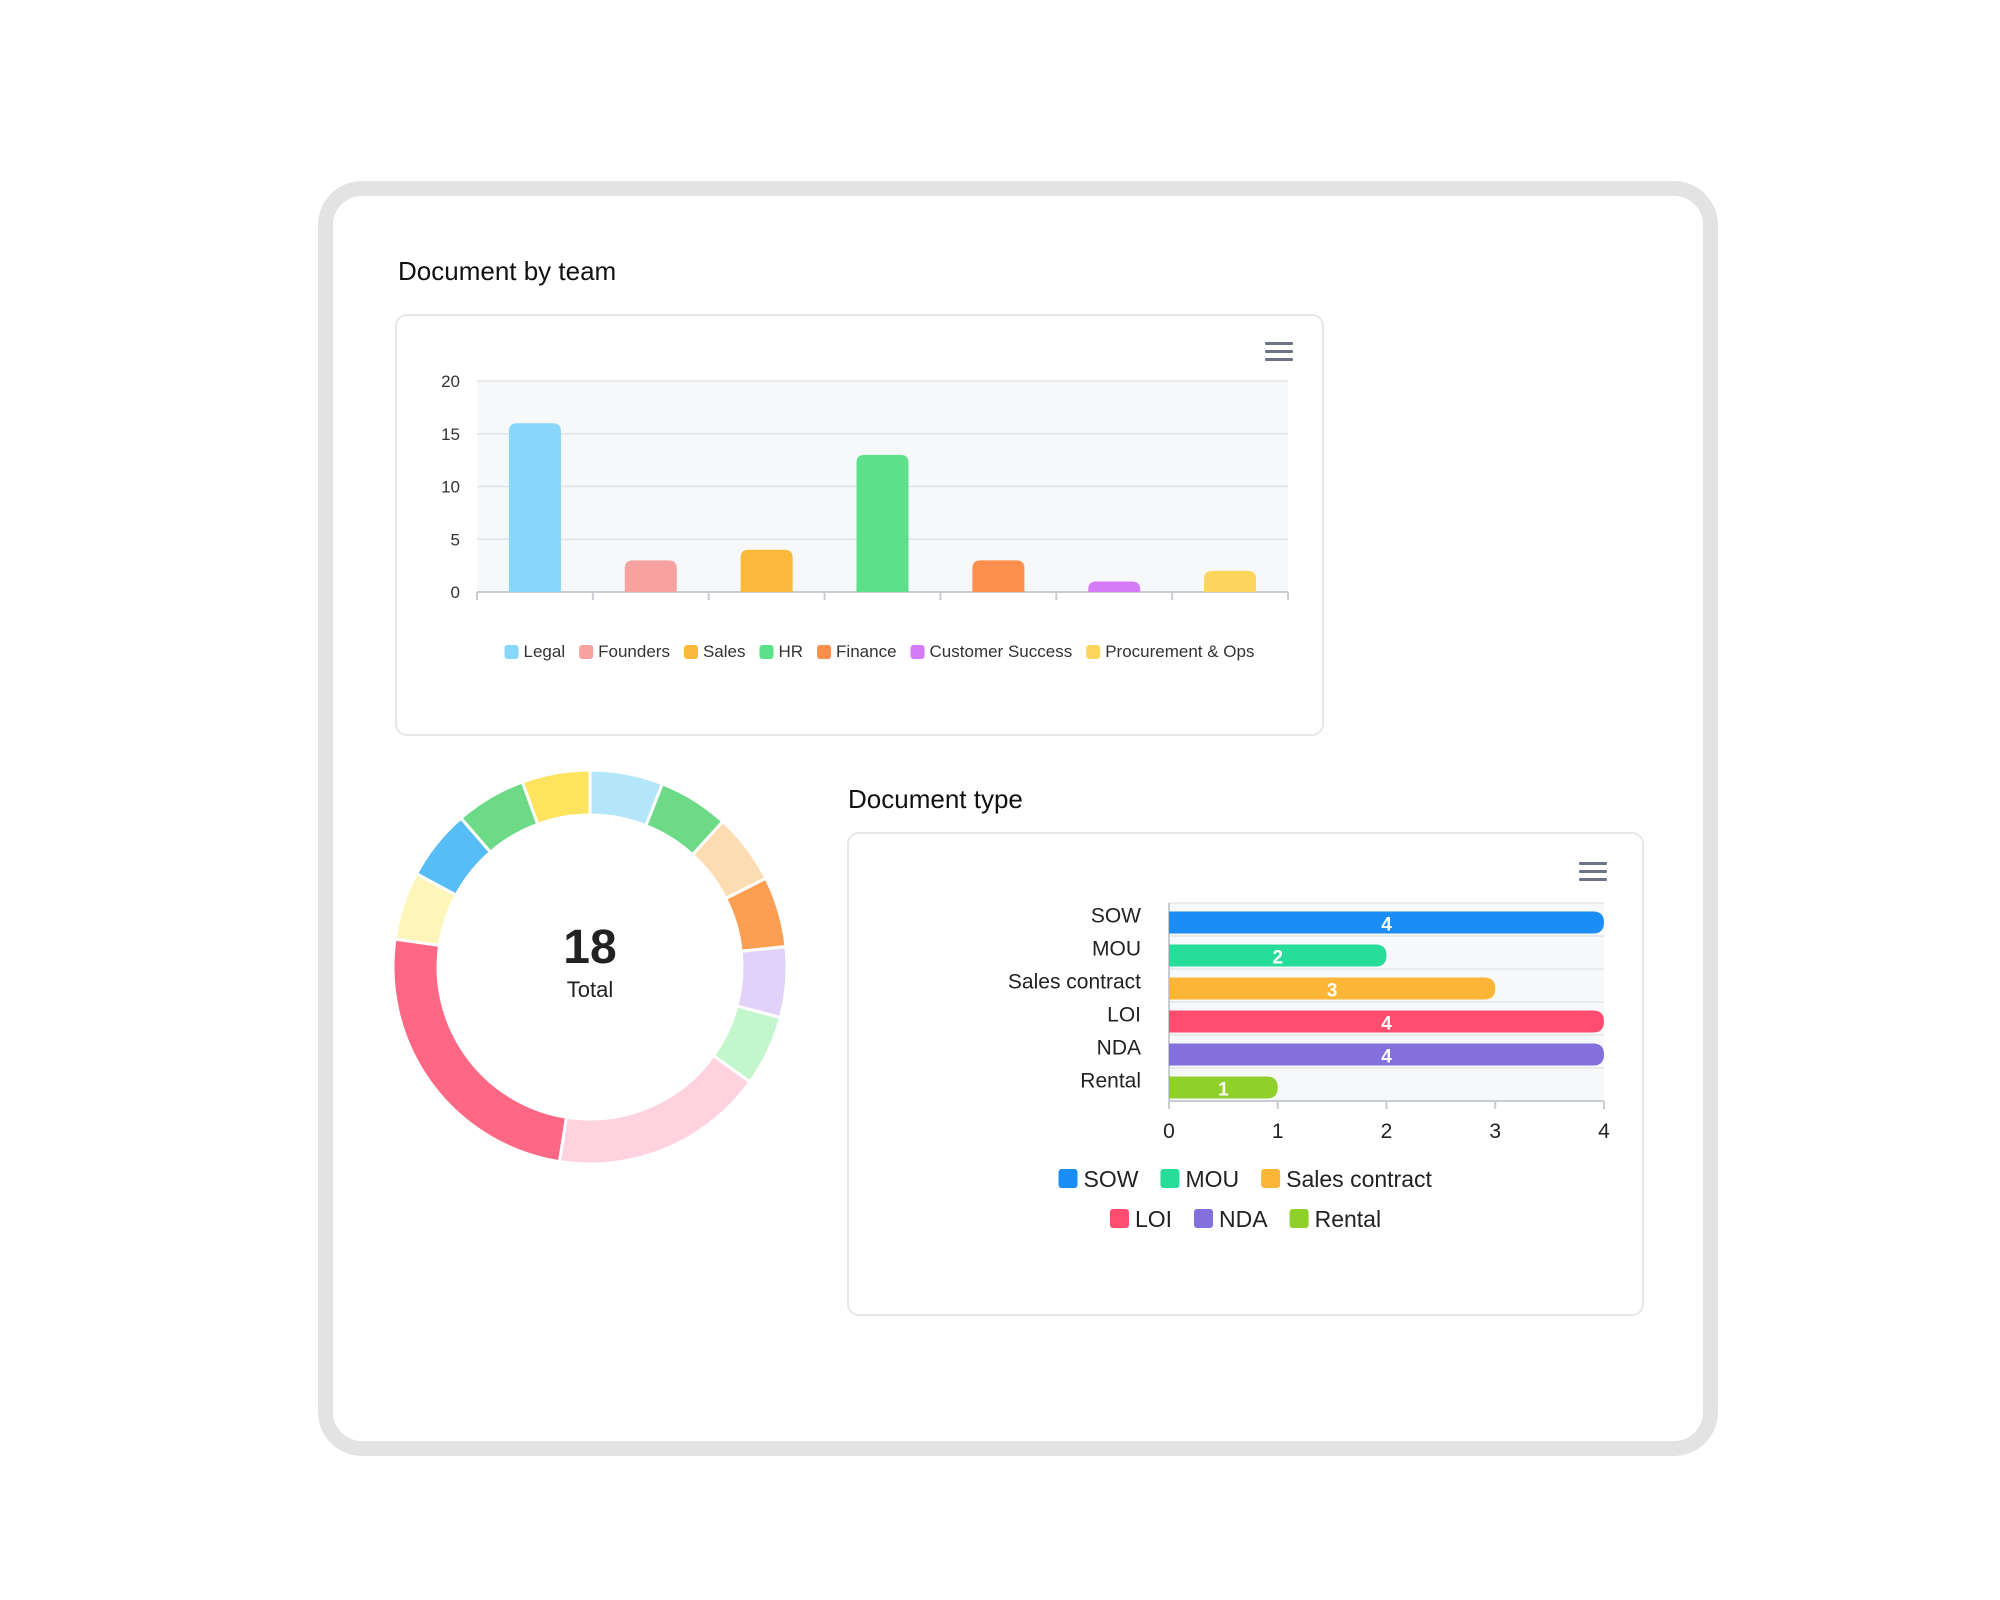 This screenshot has width=2000, height=1600. Describe the element at coordinates (998, 576) in the screenshot. I see `bar-finance` at that location.